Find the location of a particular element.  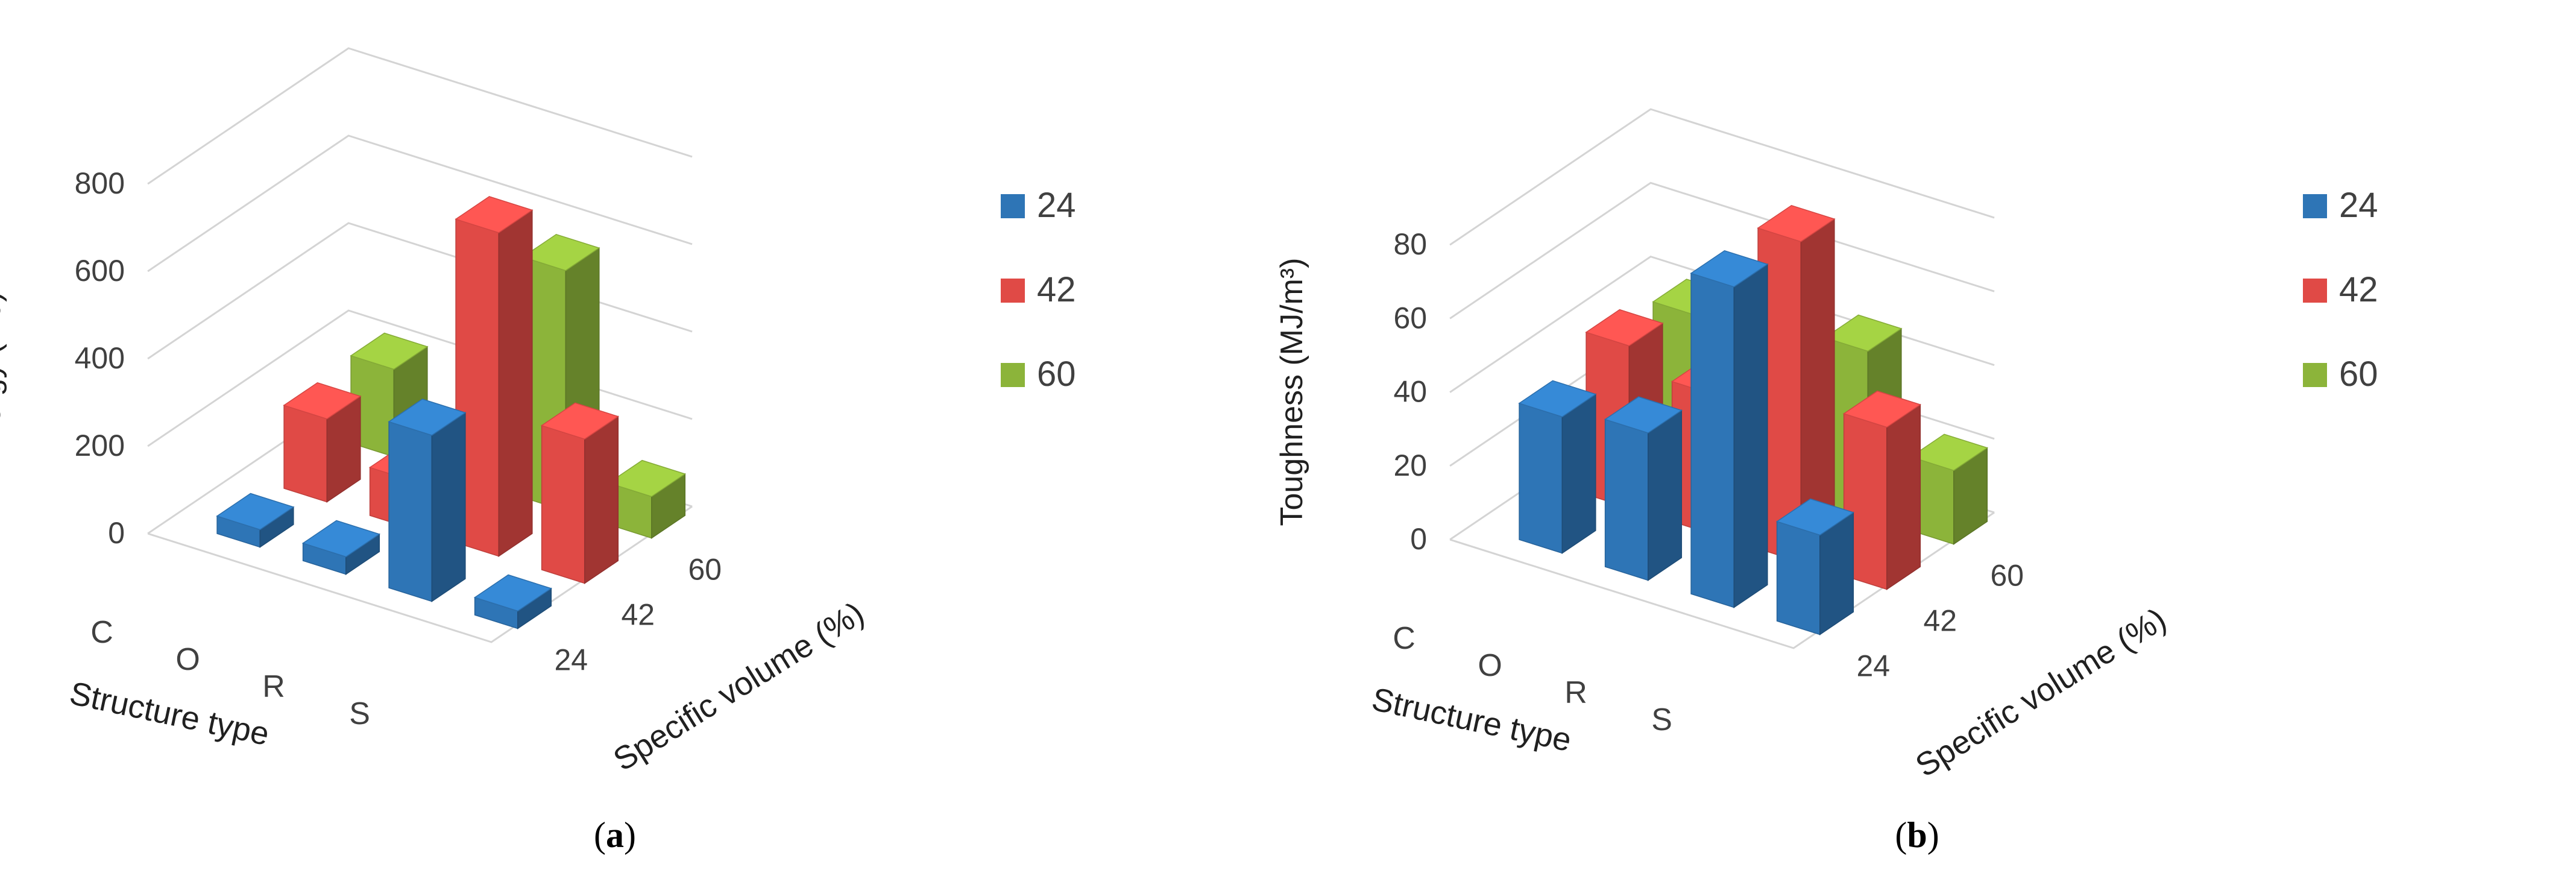

y-tick-label: 600 is located at coordinates (100, 271).